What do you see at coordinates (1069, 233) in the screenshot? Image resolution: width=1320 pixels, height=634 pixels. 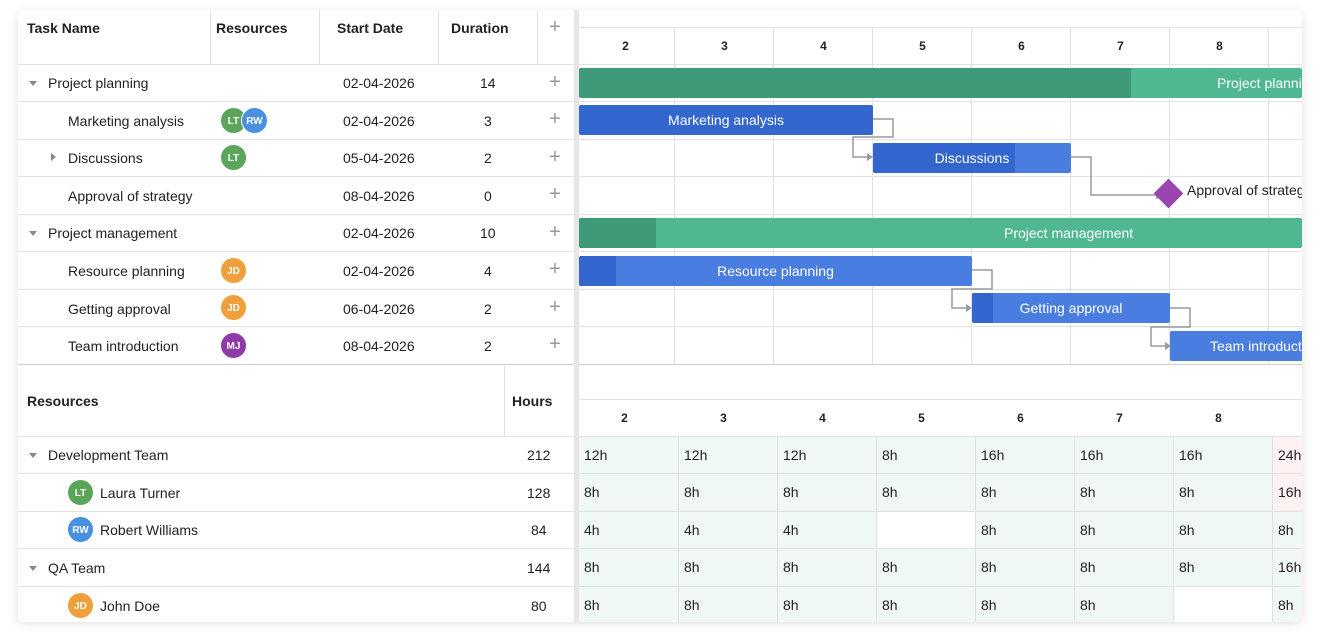 I see `bar-label: Project management` at bounding box center [1069, 233].